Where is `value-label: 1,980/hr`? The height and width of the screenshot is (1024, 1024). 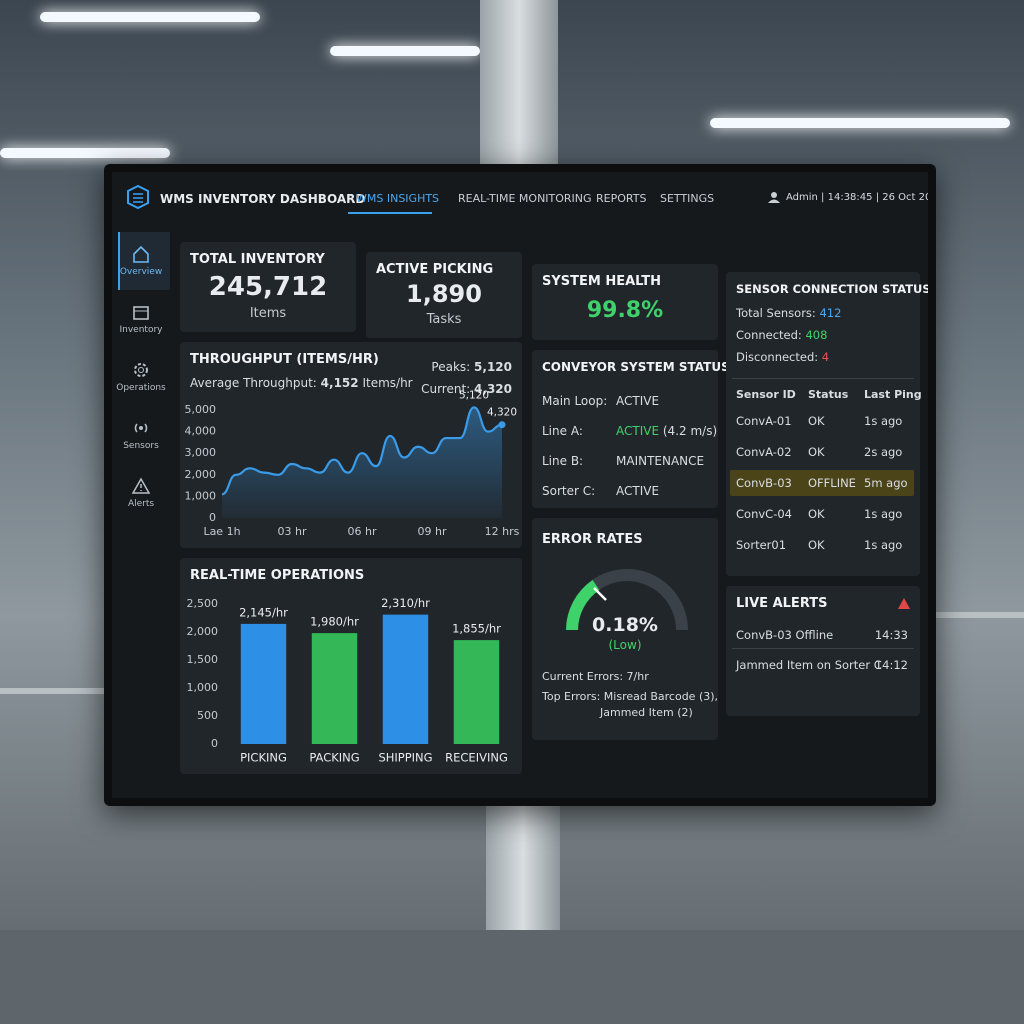 value-label: 1,980/hr is located at coordinates (334, 622).